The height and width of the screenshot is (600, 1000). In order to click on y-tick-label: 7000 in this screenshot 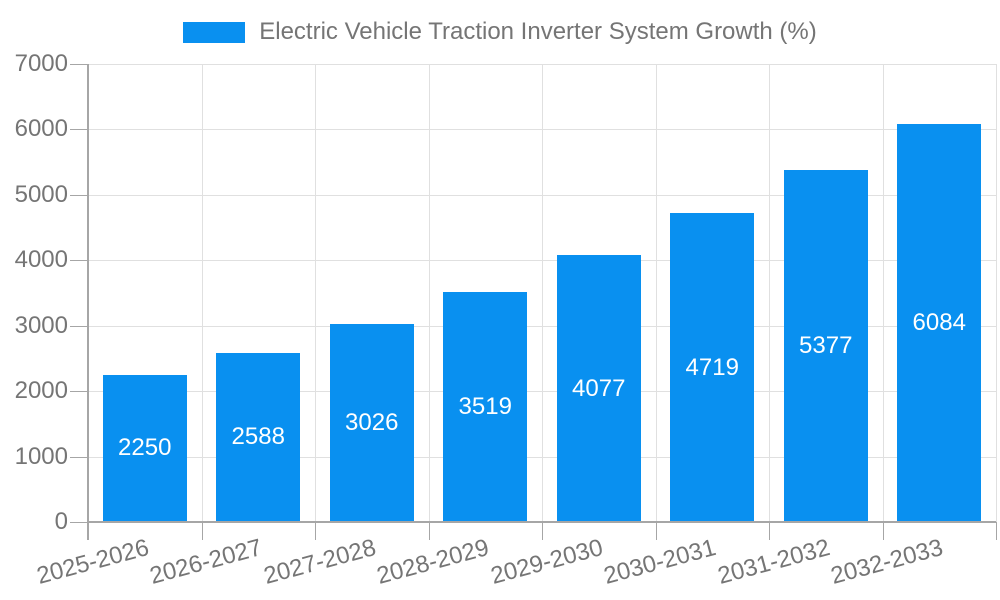, I will do `click(41, 63)`.